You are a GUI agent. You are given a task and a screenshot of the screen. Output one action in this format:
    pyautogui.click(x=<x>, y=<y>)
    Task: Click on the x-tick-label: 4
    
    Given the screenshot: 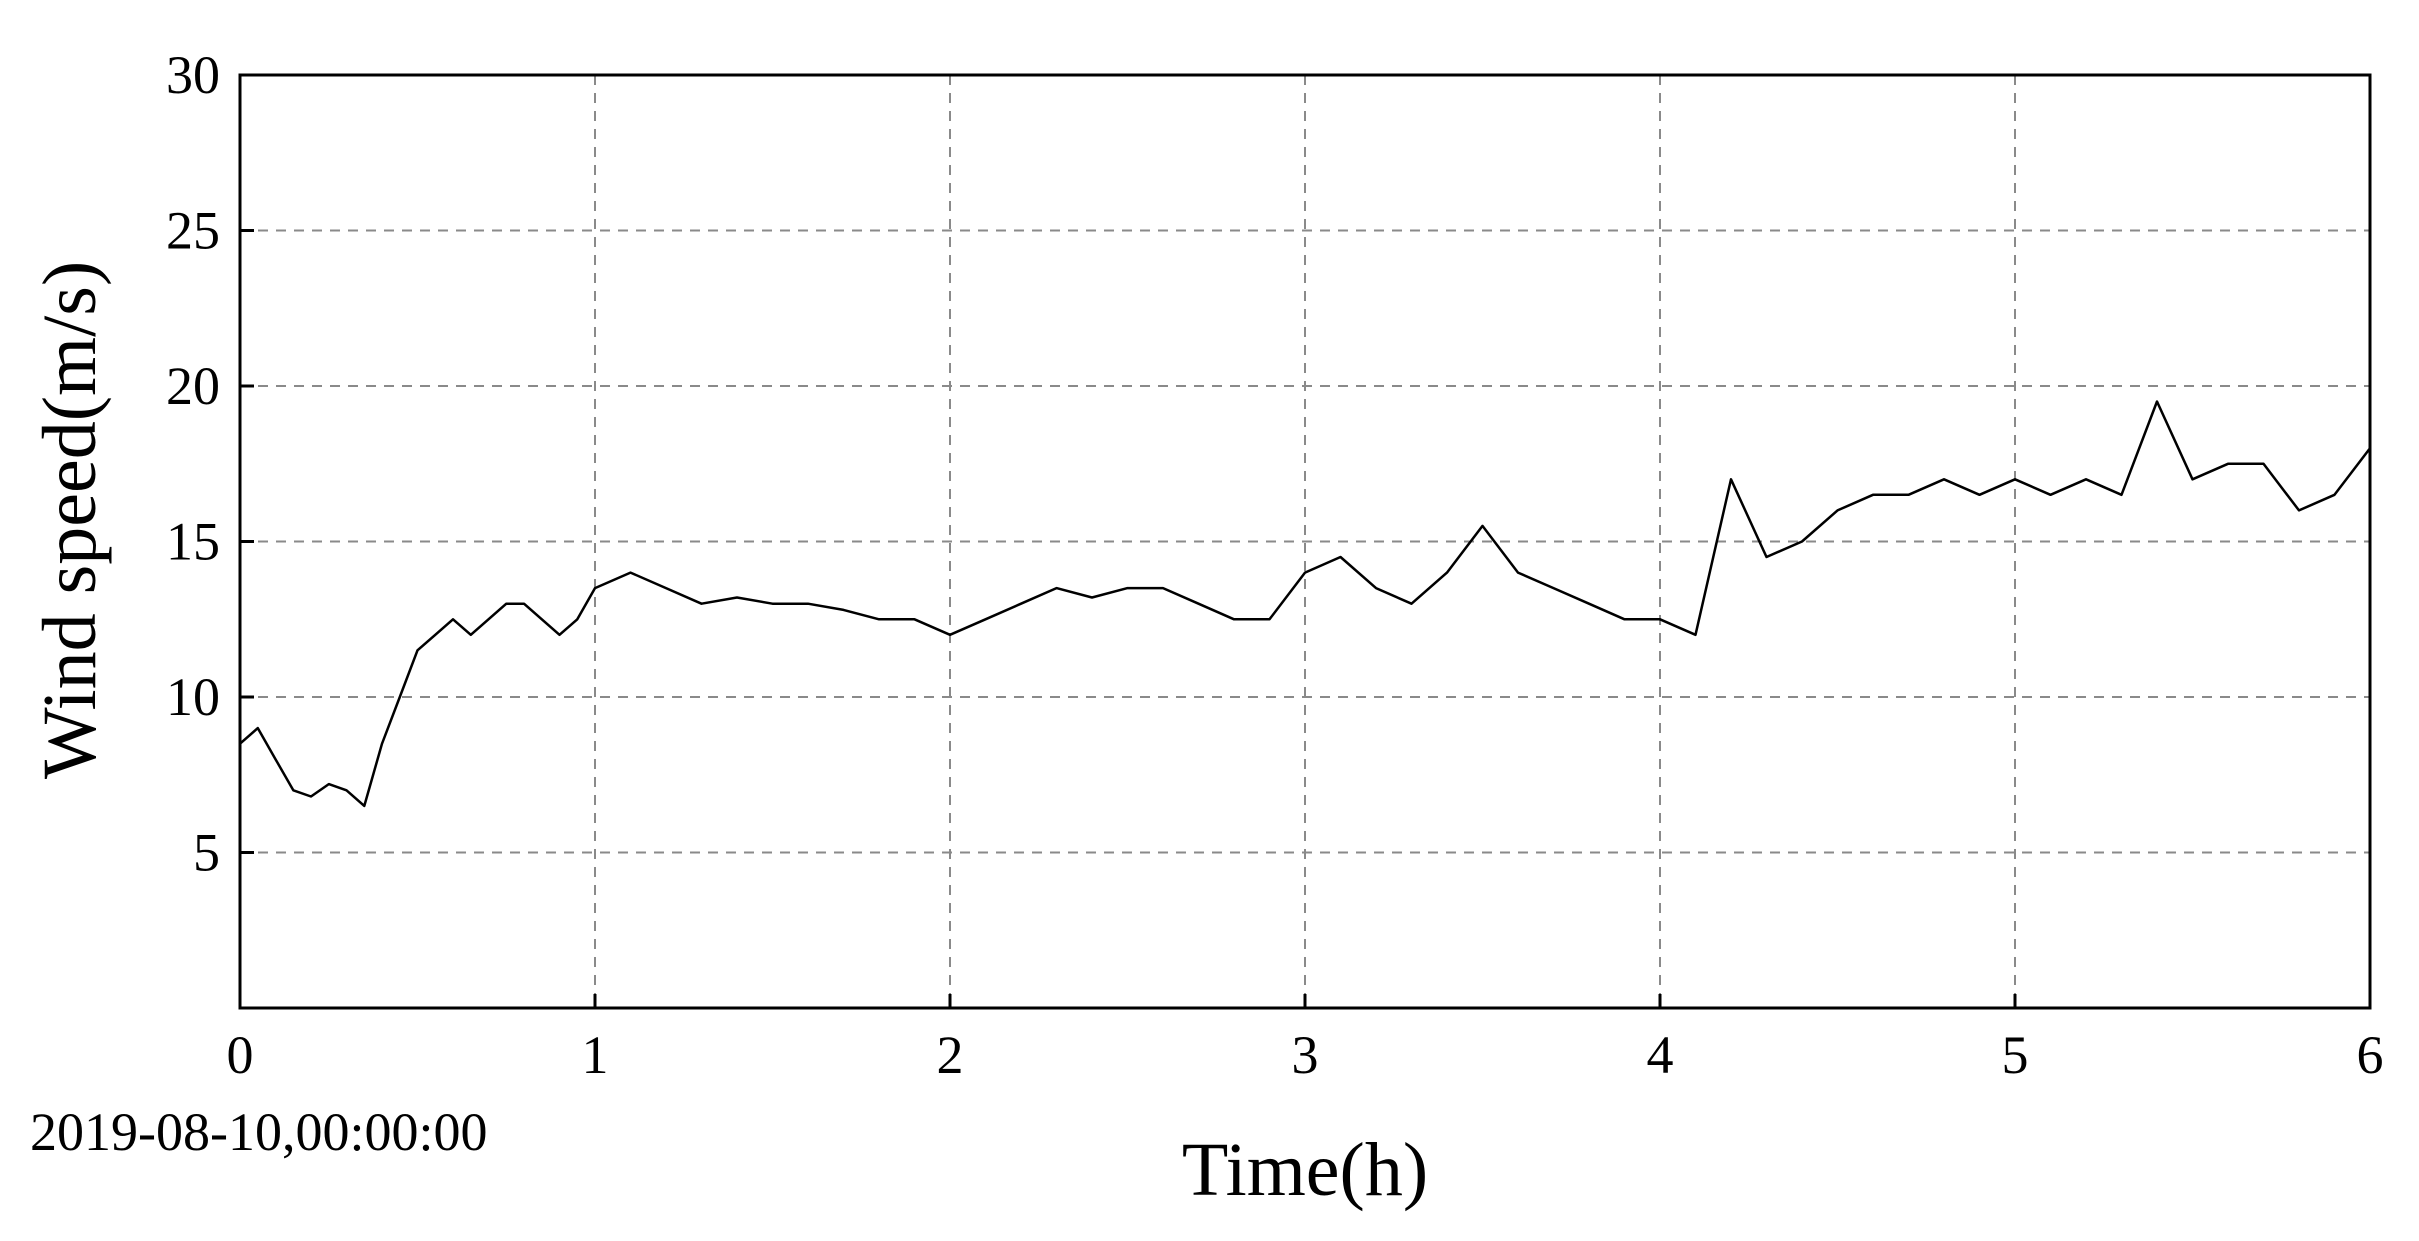 What is the action you would take?
    pyautogui.click(x=1660, y=1055)
    